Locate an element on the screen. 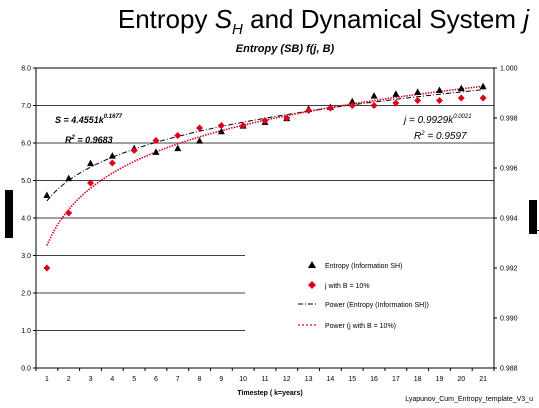  left-tick-label: 4.0 is located at coordinates (26, 219).